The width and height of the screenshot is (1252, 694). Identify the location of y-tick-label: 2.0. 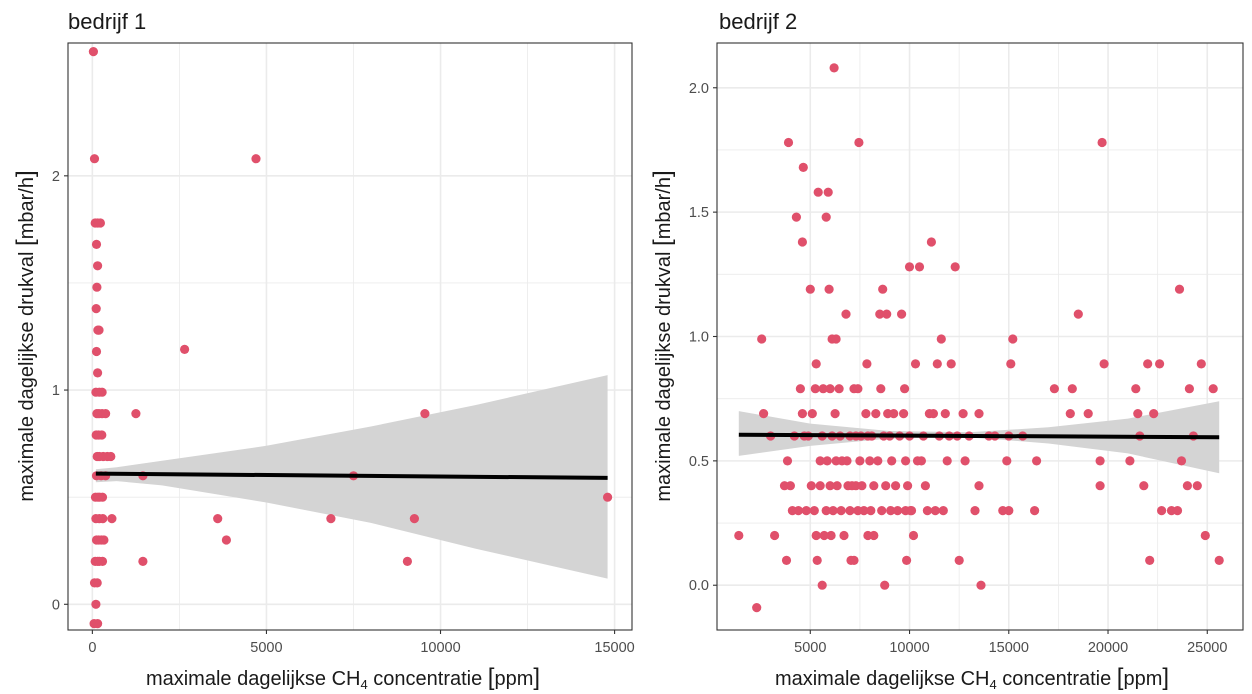
(699, 89).